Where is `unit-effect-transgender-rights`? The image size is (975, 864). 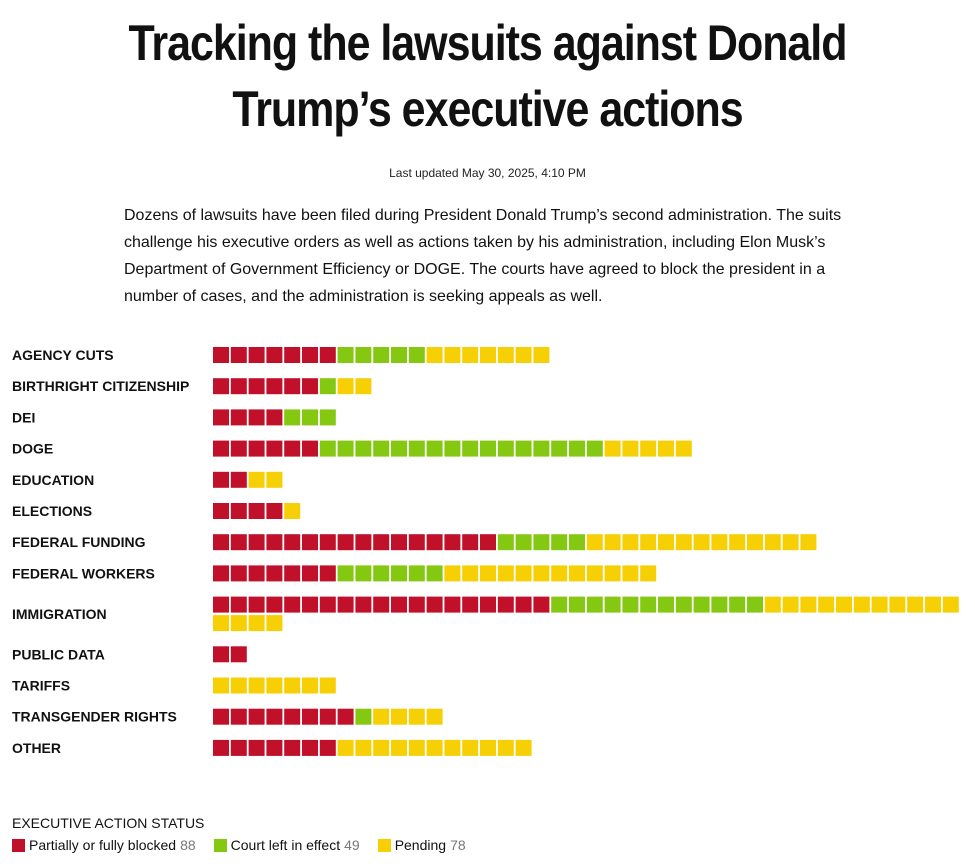
unit-effect-transgender-rights is located at coordinates (363, 716).